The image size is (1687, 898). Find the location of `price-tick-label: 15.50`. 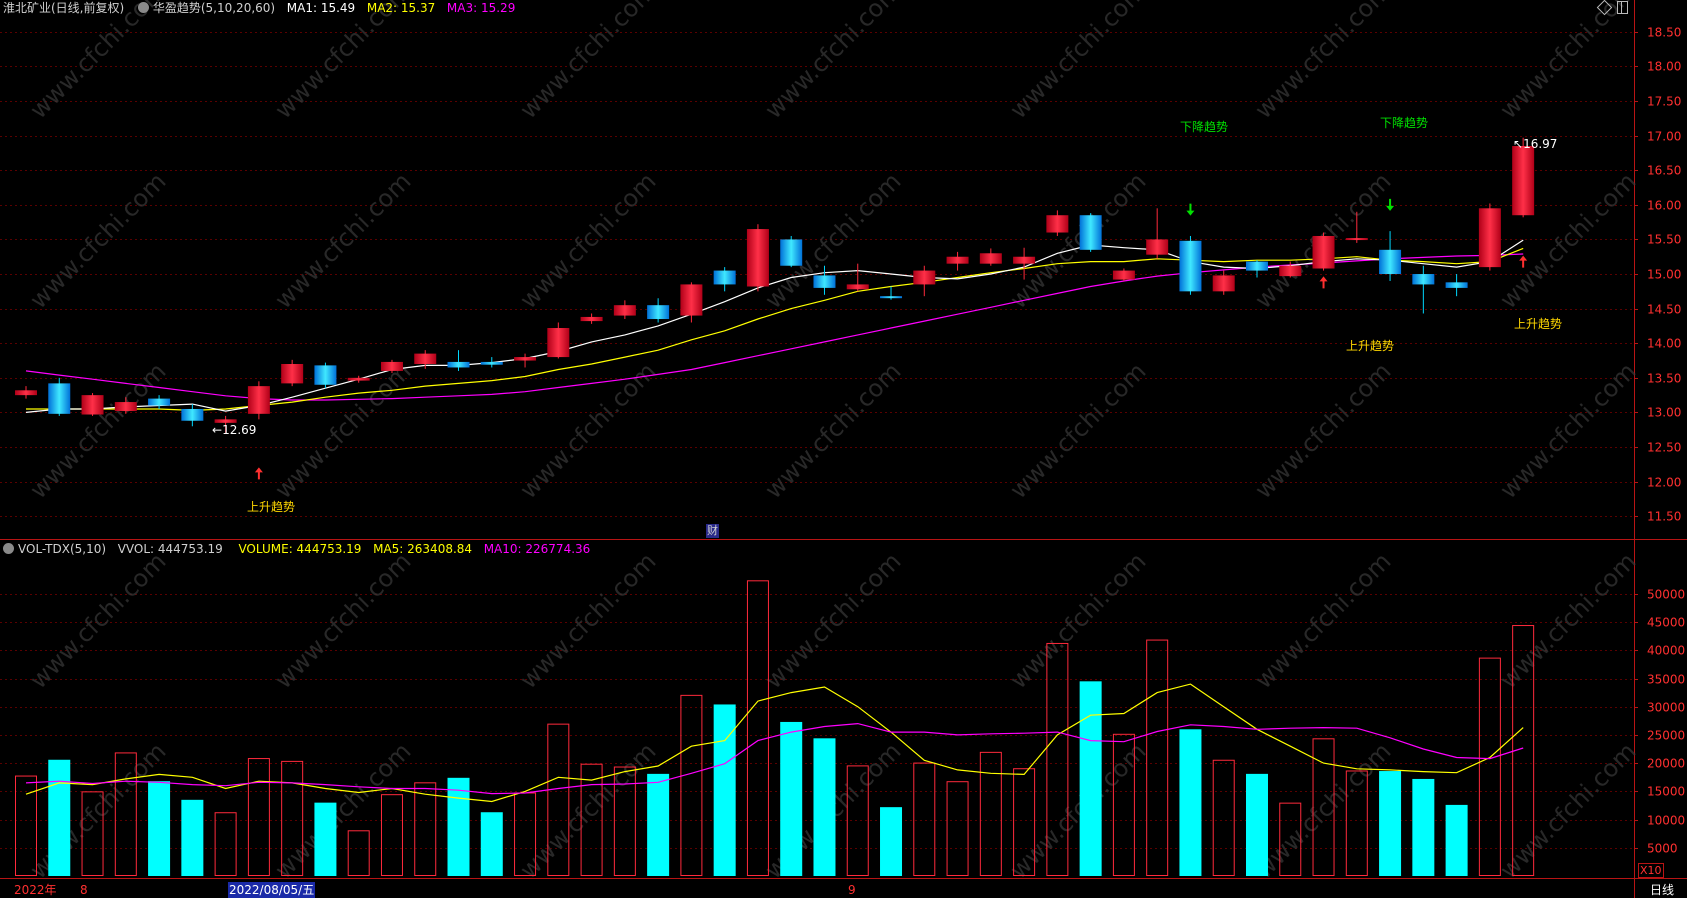

price-tick-label: 15.50 is located at coordinates (1664, 240).